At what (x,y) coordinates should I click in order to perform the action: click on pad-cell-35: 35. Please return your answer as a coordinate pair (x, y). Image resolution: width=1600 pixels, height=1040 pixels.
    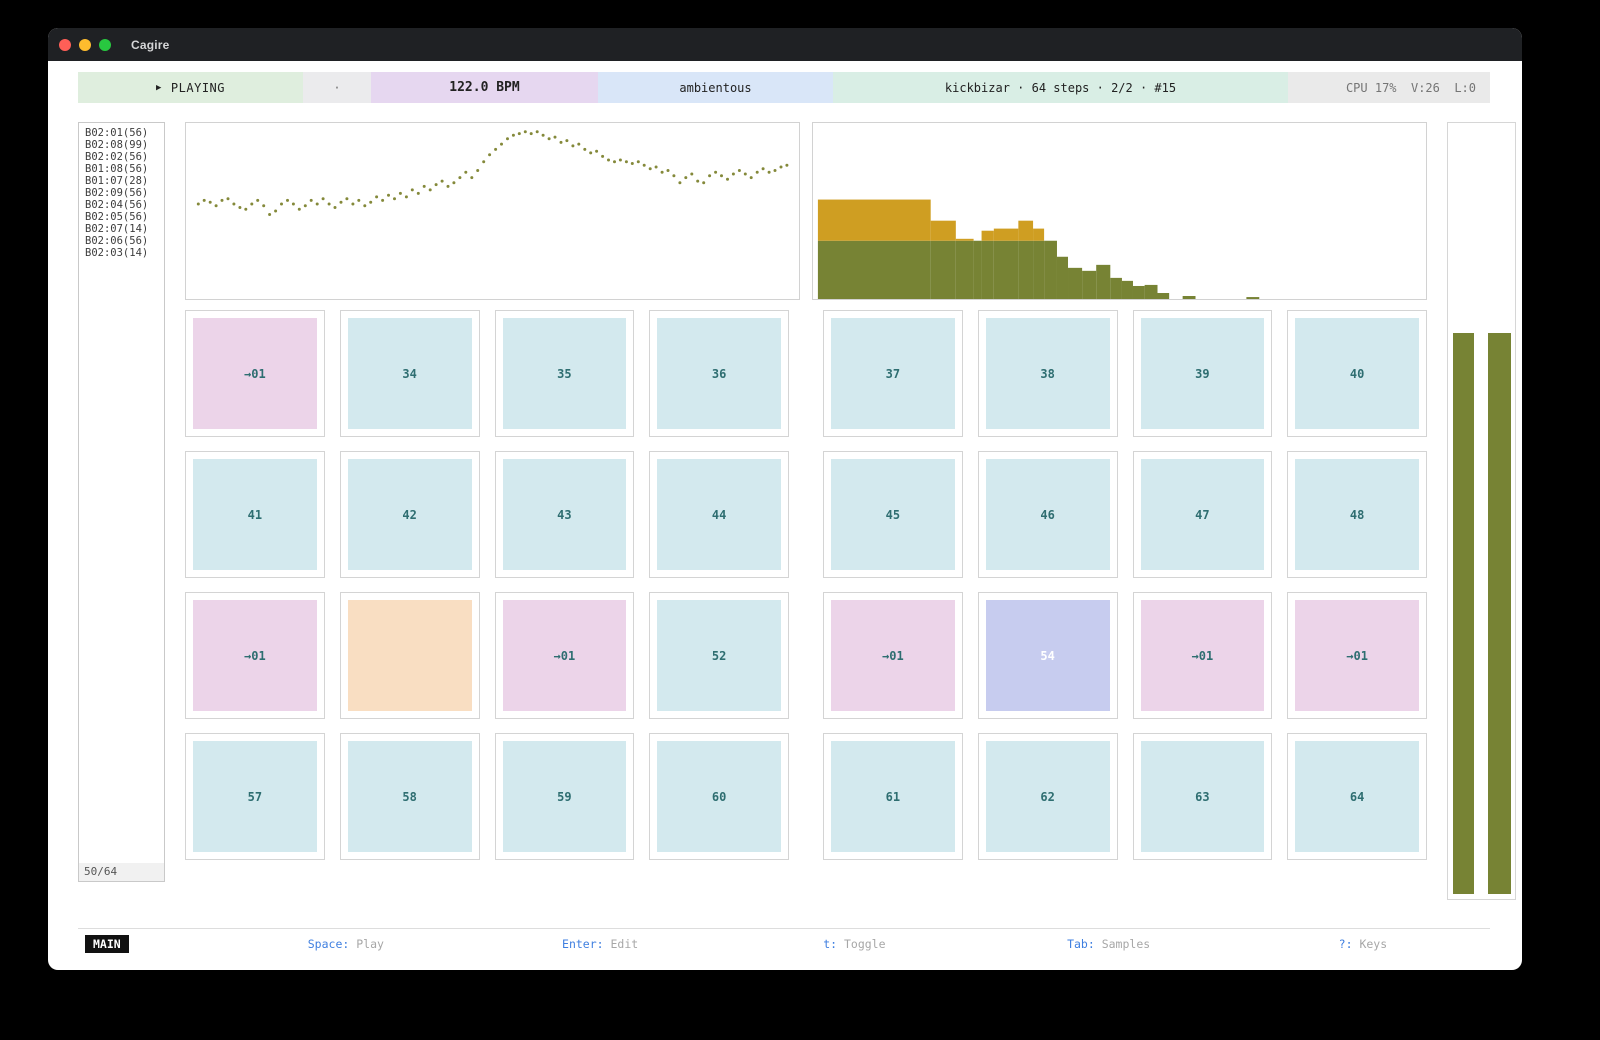
    Looking at the image, I should click on (564, 373).